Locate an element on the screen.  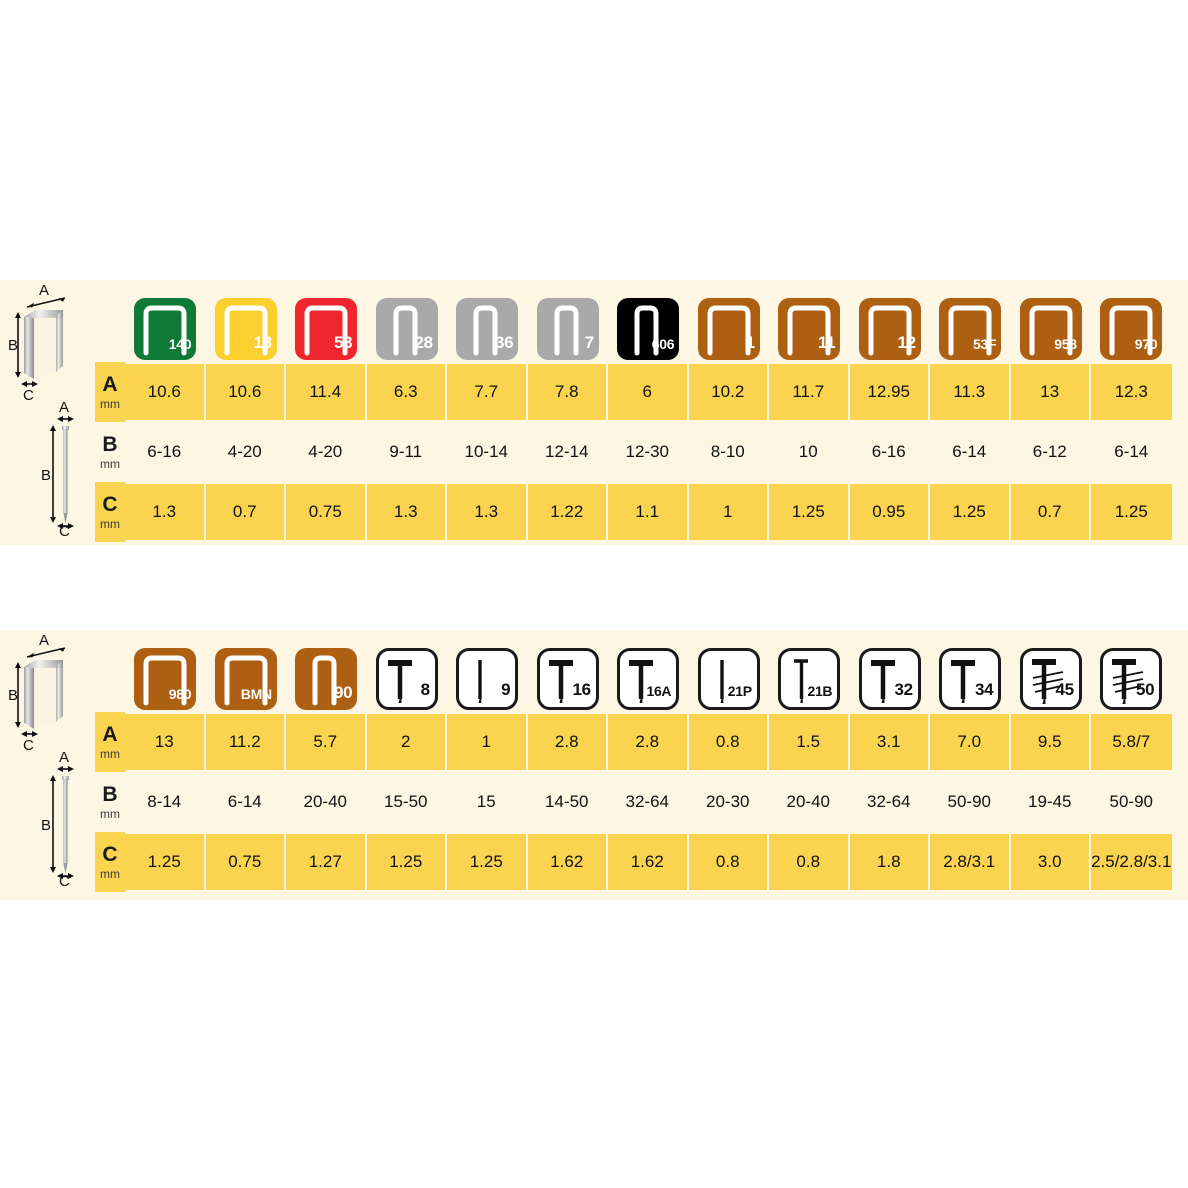
type-badge-16A: 16A is located at coordinates (648, 679).